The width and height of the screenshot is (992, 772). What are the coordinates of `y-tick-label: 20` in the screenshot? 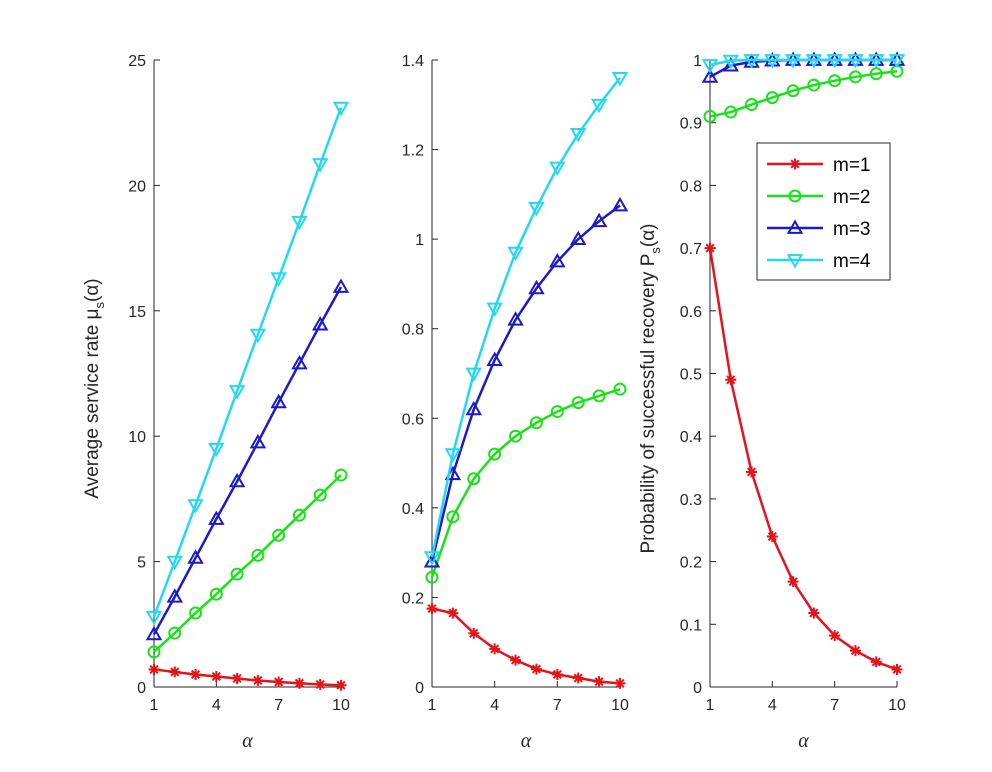 It's located at (137, 186).